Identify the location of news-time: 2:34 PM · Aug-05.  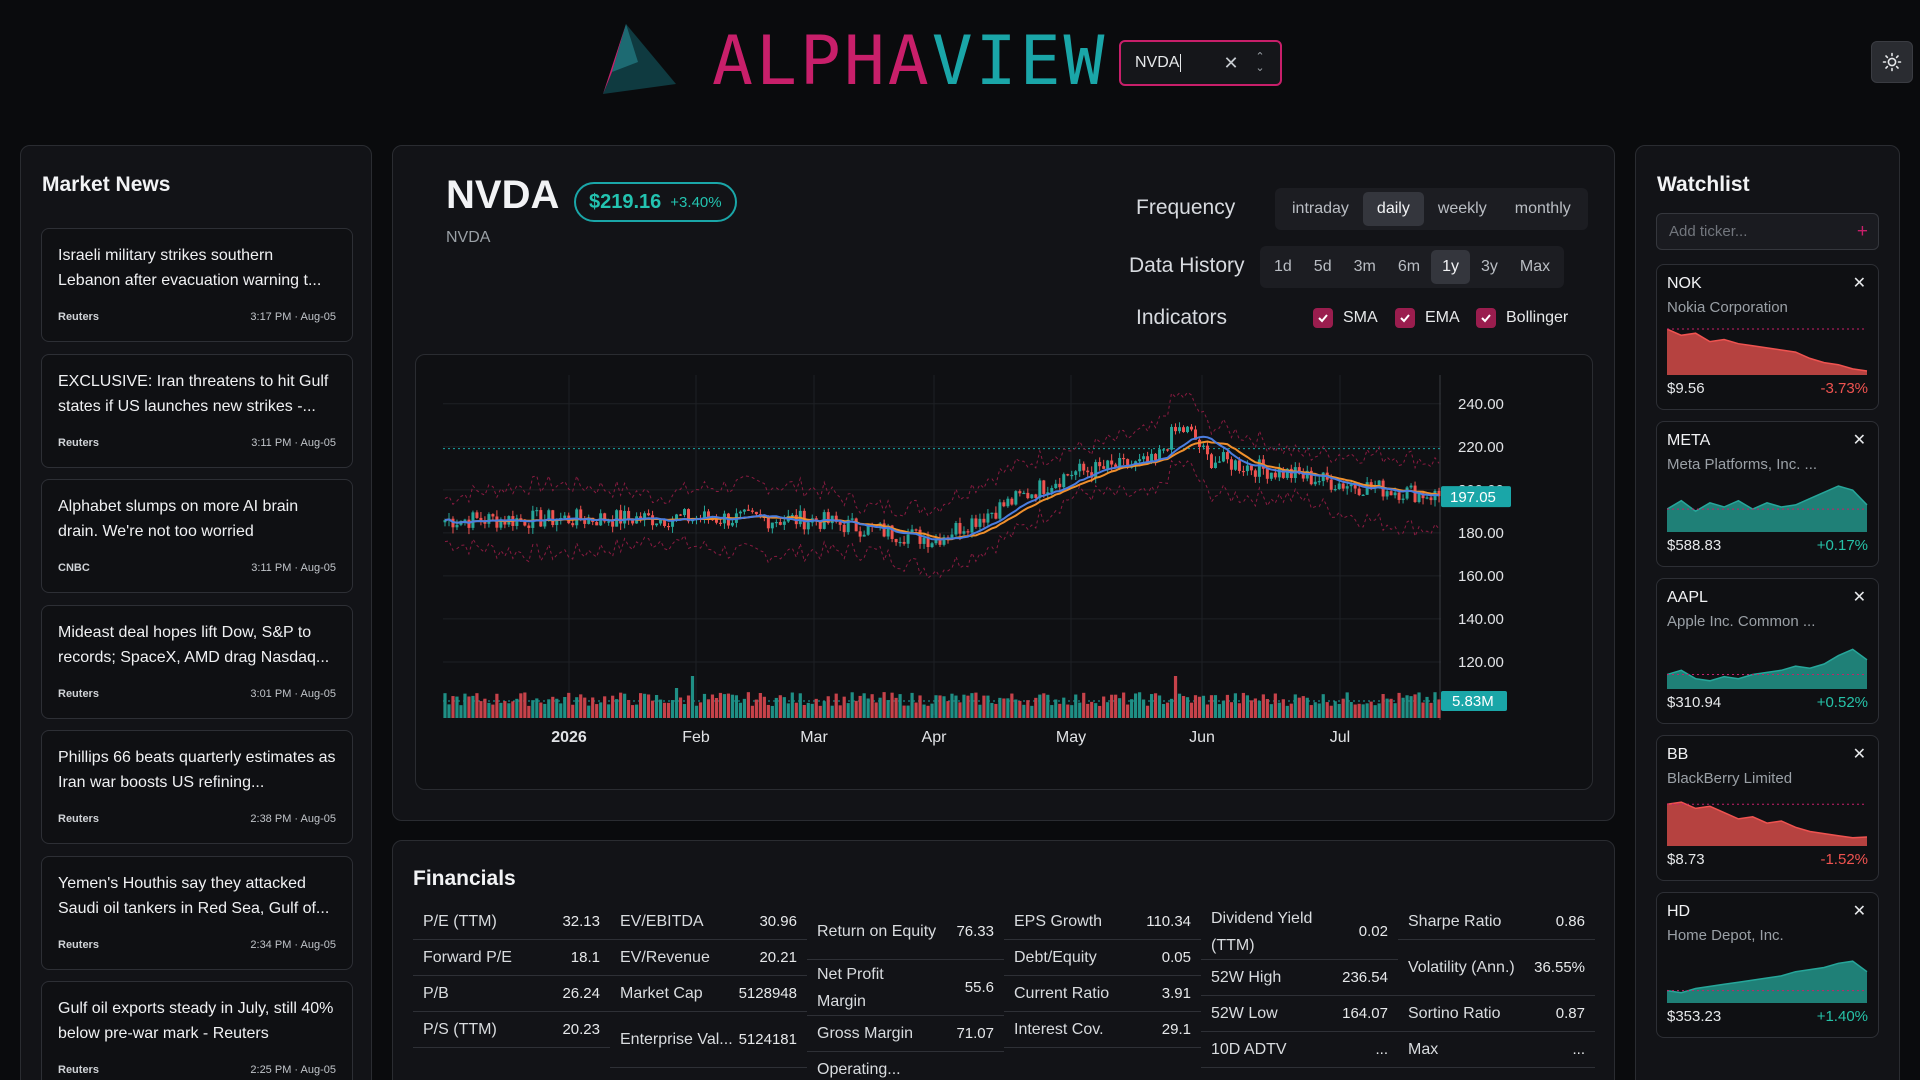
(293, 944).